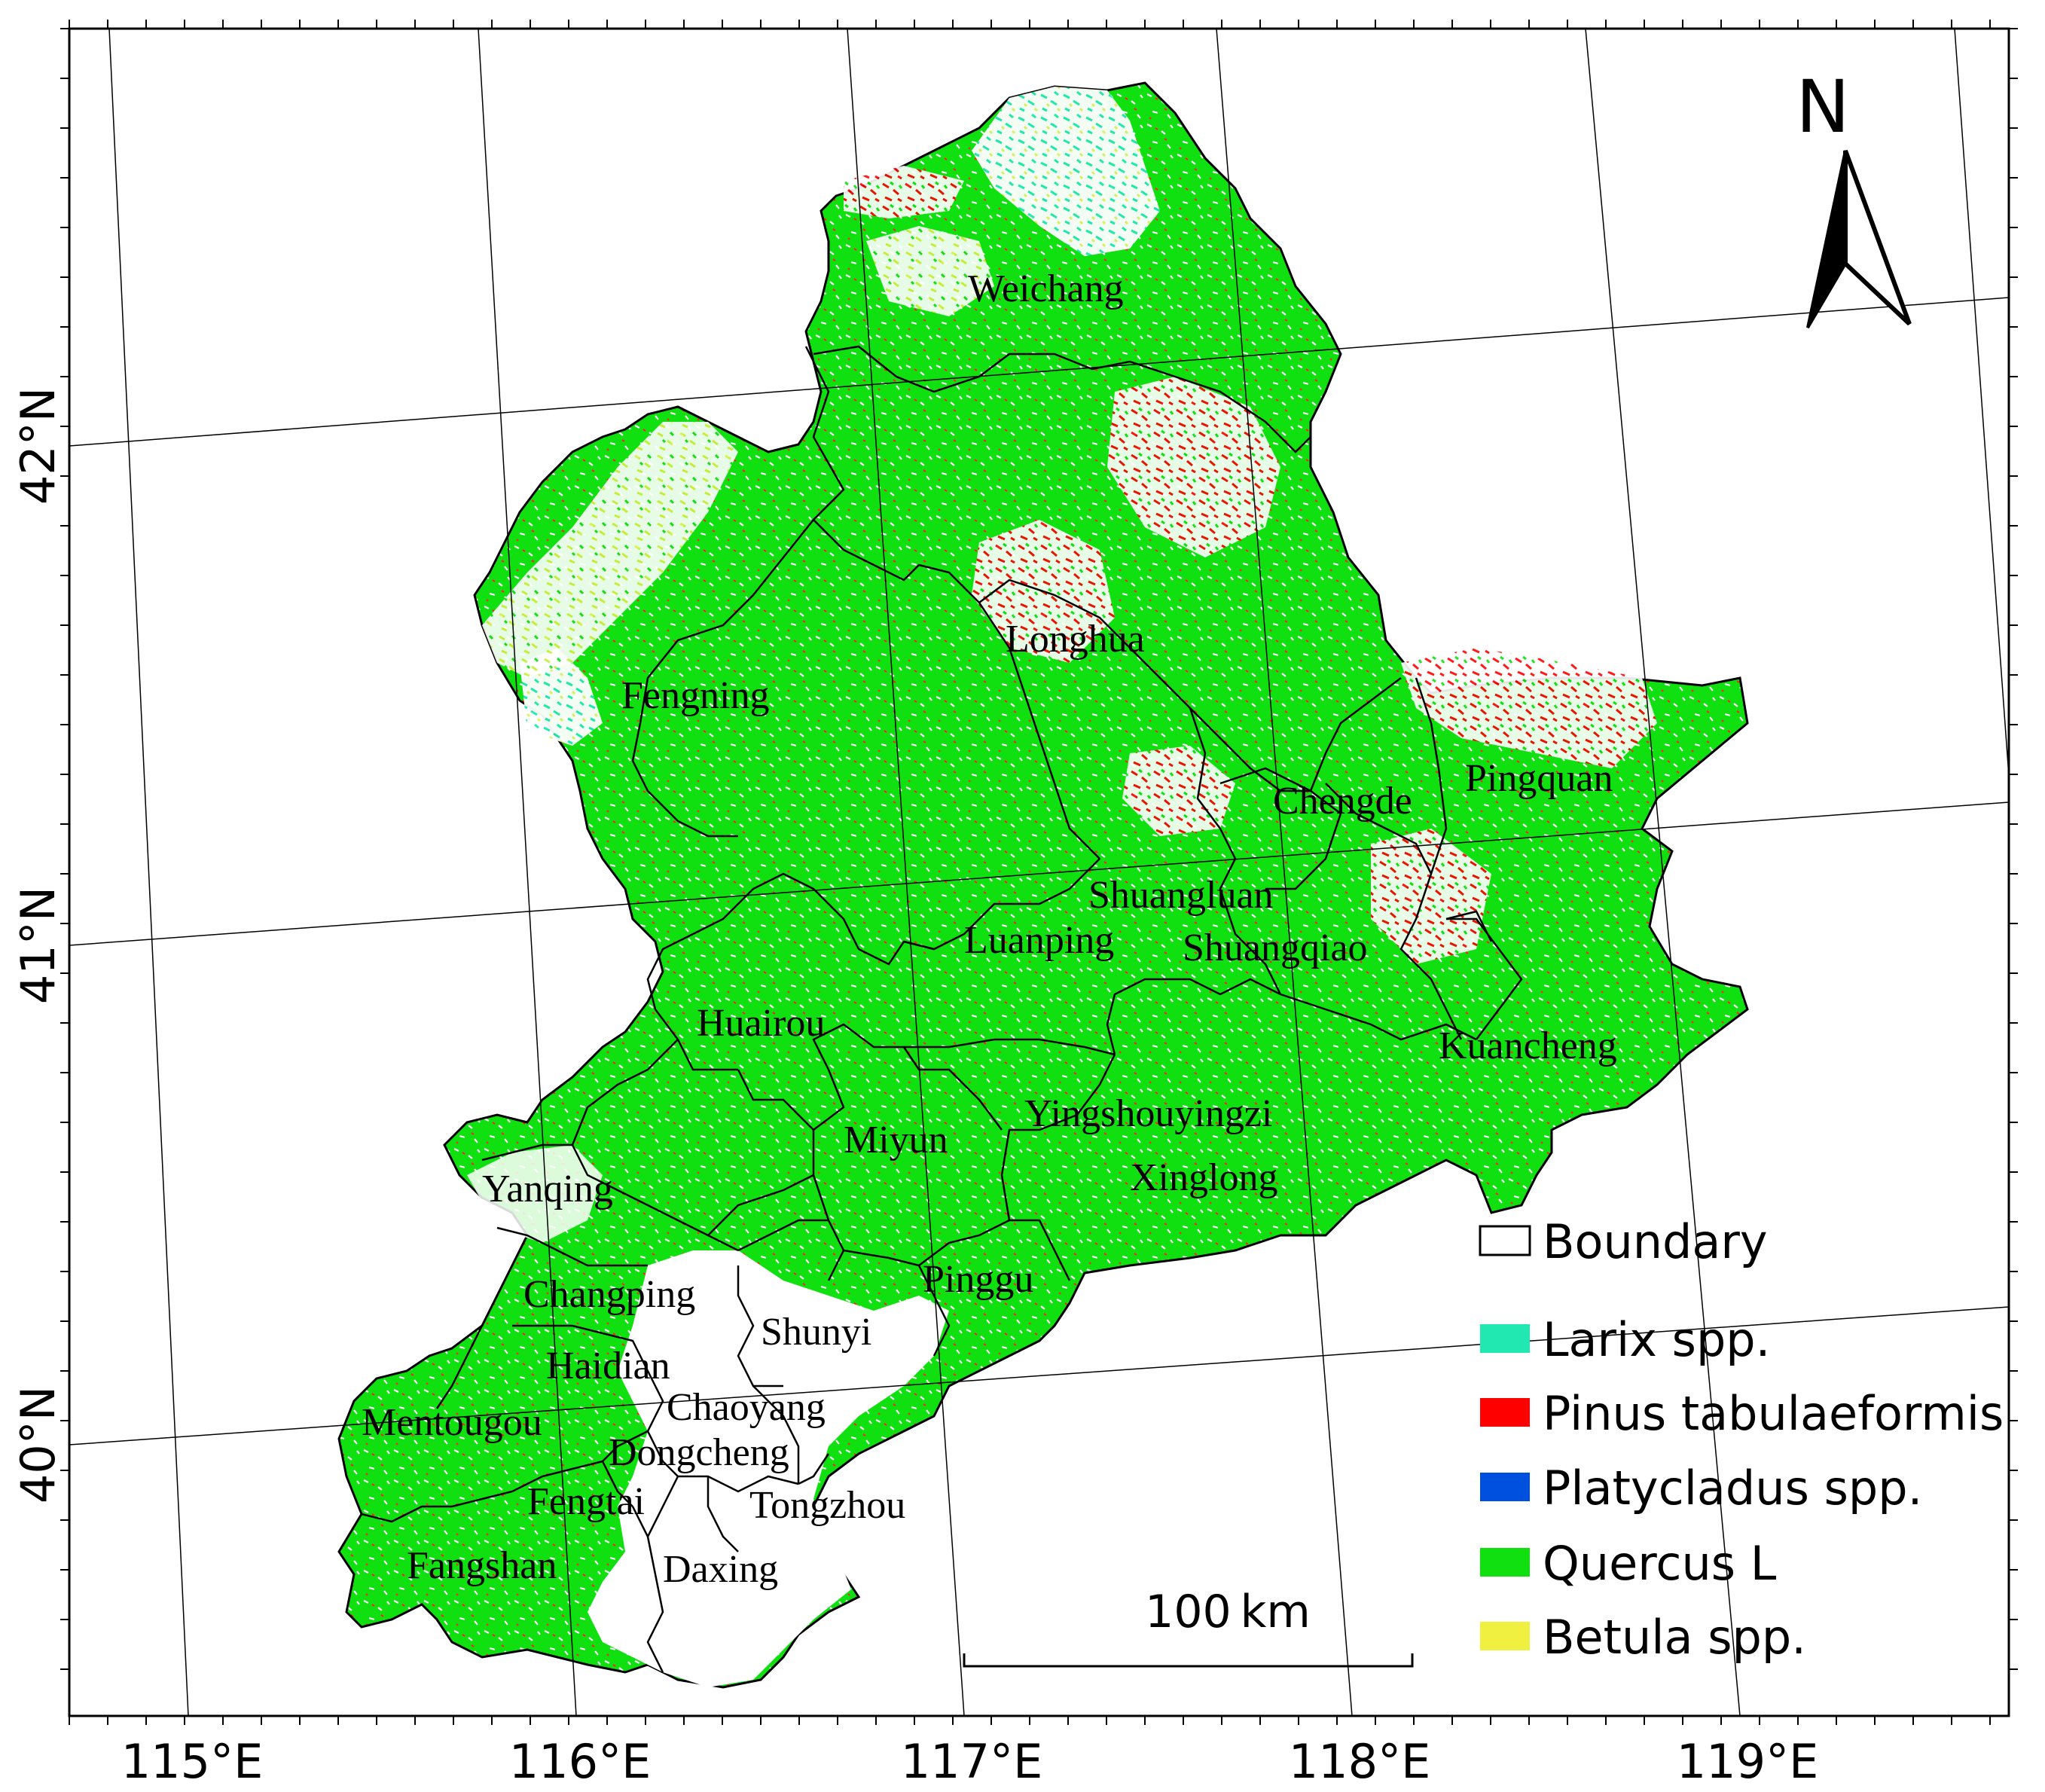 Image resolution: width=2045 pixels, height=1792 pixels. I want to click on legend-swatch-platycladus, so click(1505, 1487).